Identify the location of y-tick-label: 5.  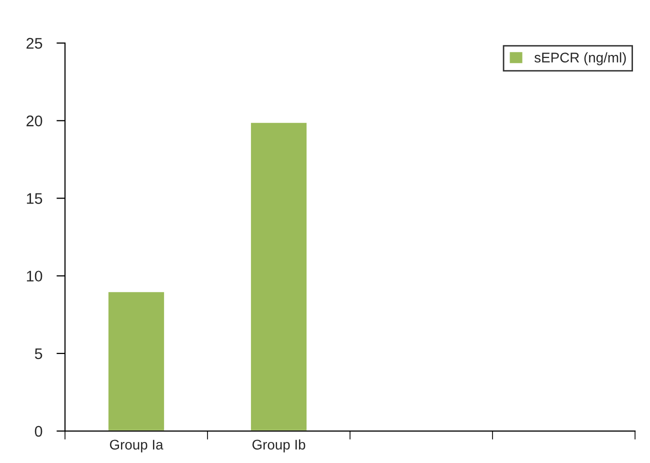
(38, 354).